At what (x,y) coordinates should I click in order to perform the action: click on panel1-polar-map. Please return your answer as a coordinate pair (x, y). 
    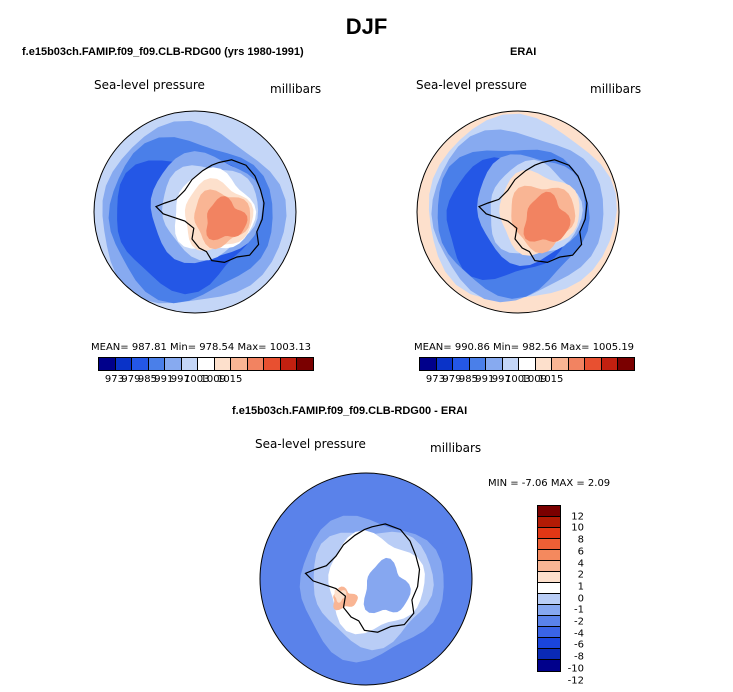
    Looking at the image, I should click on (195, 212).